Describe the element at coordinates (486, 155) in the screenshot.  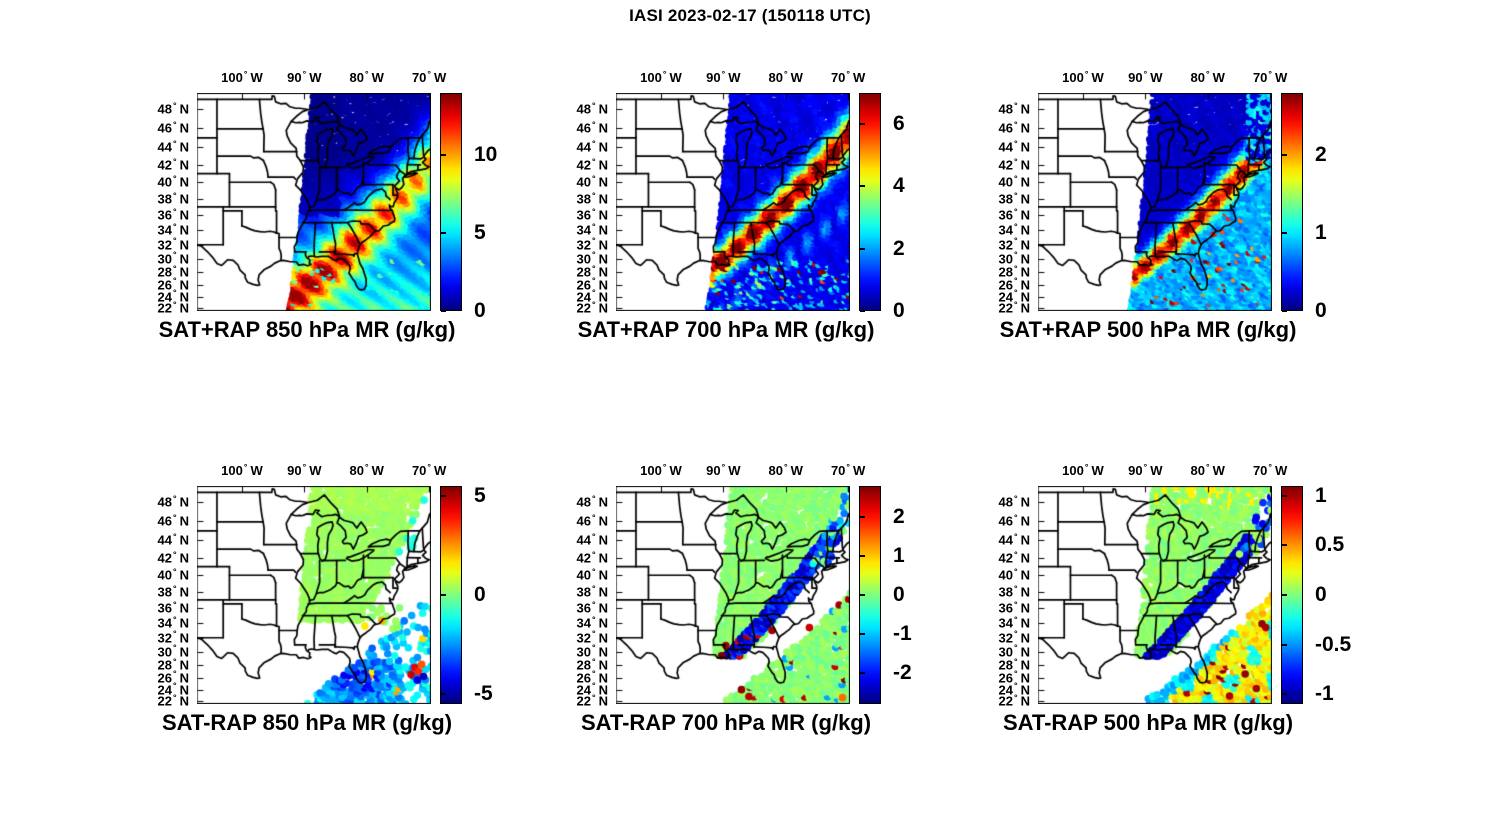
I see `colorbar-tick-label: 10` at that location.